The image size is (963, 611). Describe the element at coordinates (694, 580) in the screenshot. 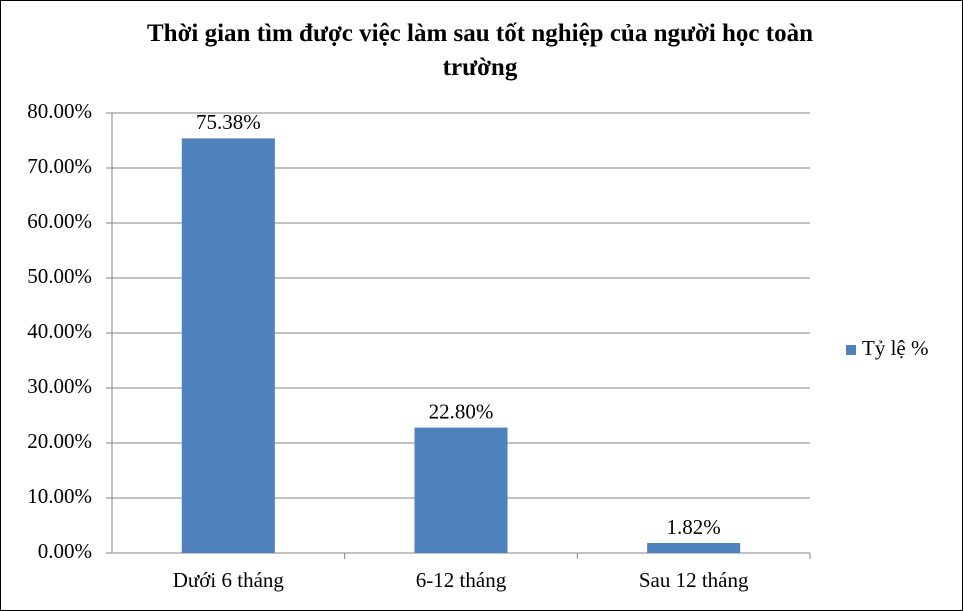

I see `x-tick-label: Sau 12 tháng` at that location.